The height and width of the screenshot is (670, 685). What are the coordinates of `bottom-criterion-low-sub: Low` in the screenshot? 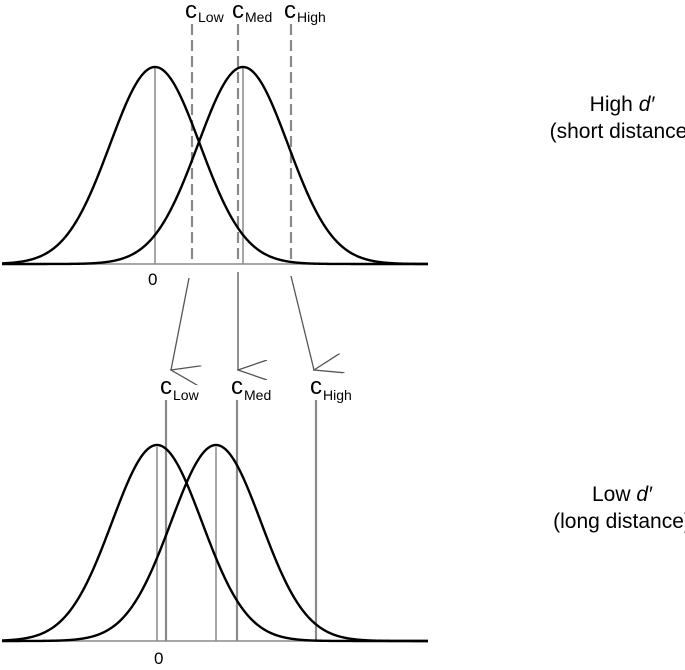 It's located at (186, 395).